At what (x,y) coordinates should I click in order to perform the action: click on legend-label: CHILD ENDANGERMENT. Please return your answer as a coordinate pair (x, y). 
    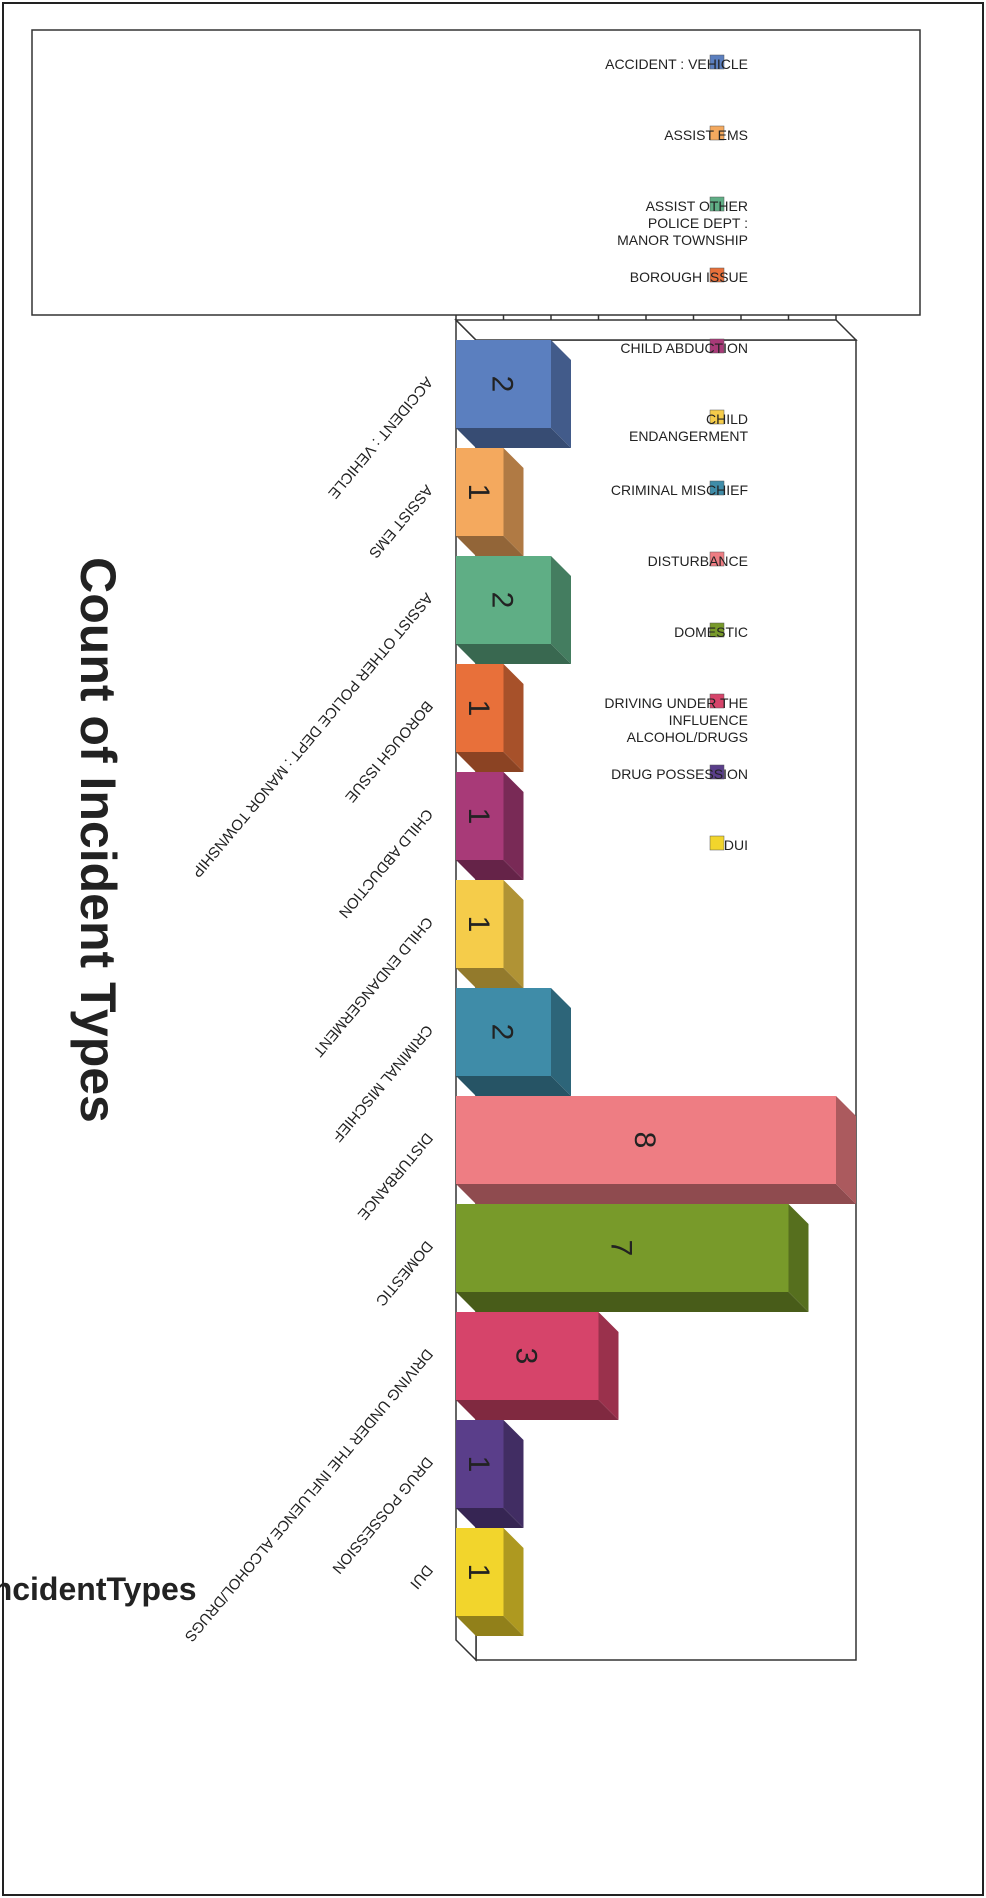
    Looking at the image, I should click on (688, 427).